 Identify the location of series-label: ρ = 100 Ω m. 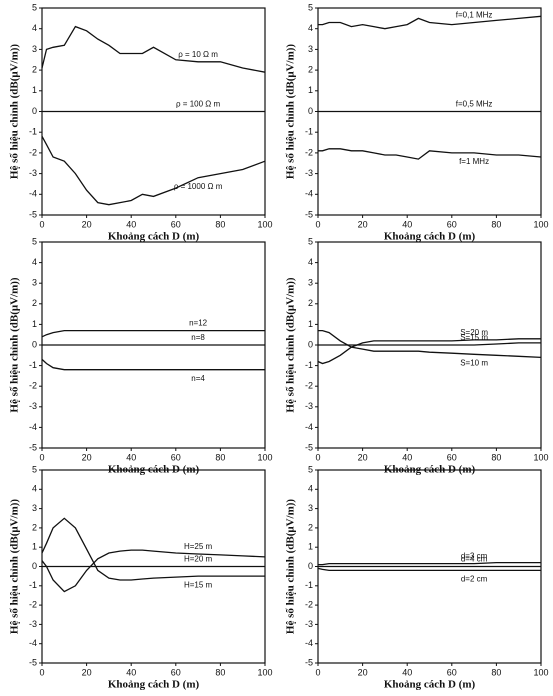
(198, 104).